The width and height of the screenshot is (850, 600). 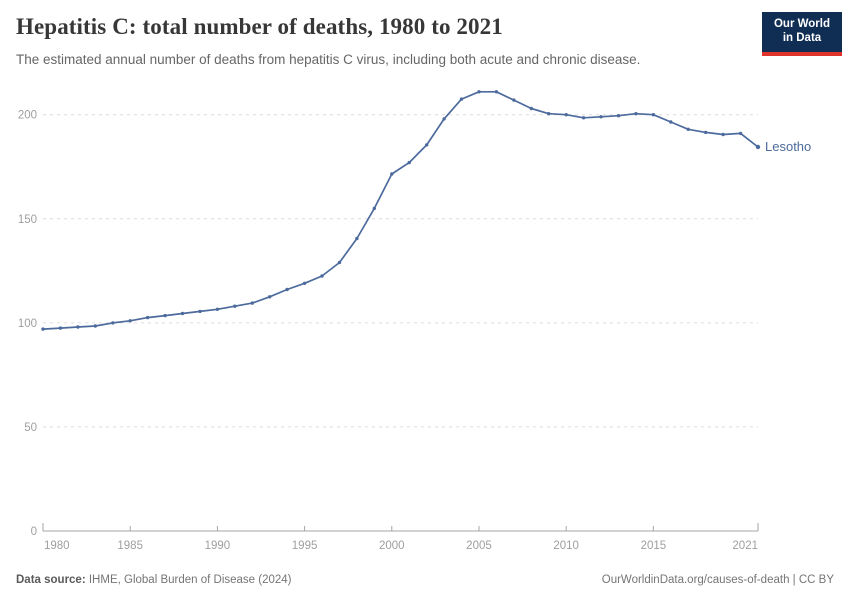 I want to click on y-axis-tick-label: 0, so click(x=34, y=532).